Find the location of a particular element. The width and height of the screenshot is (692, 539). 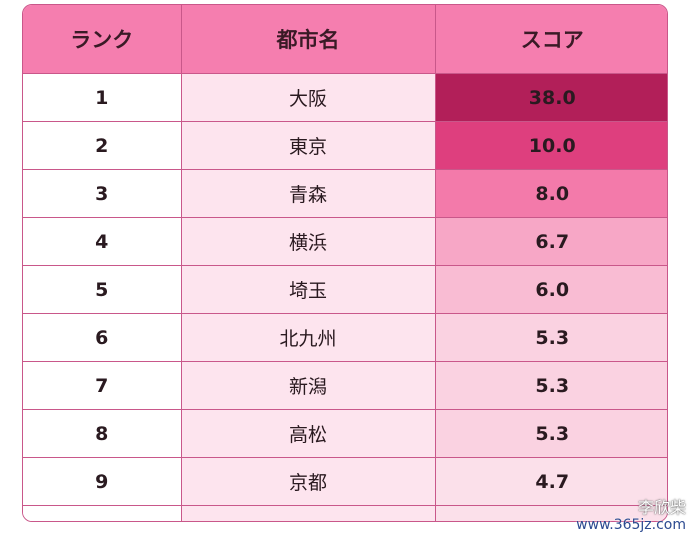

table-row: 10岡山4.7 is located at coordinates (345, 513).